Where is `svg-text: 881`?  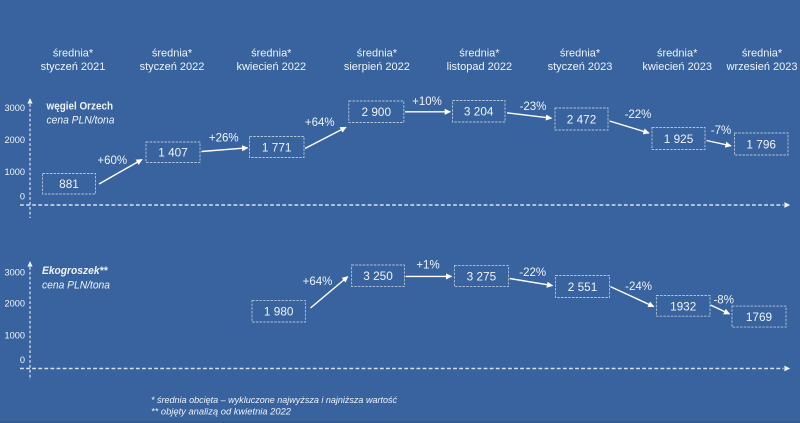
svg-text: 881 is located at coordinates (69, 184).